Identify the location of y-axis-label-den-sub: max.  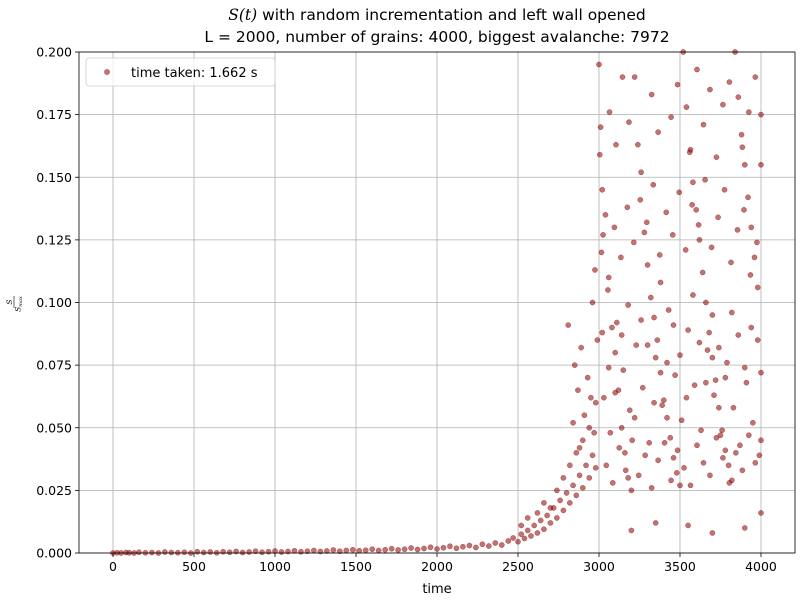
(21, 301).